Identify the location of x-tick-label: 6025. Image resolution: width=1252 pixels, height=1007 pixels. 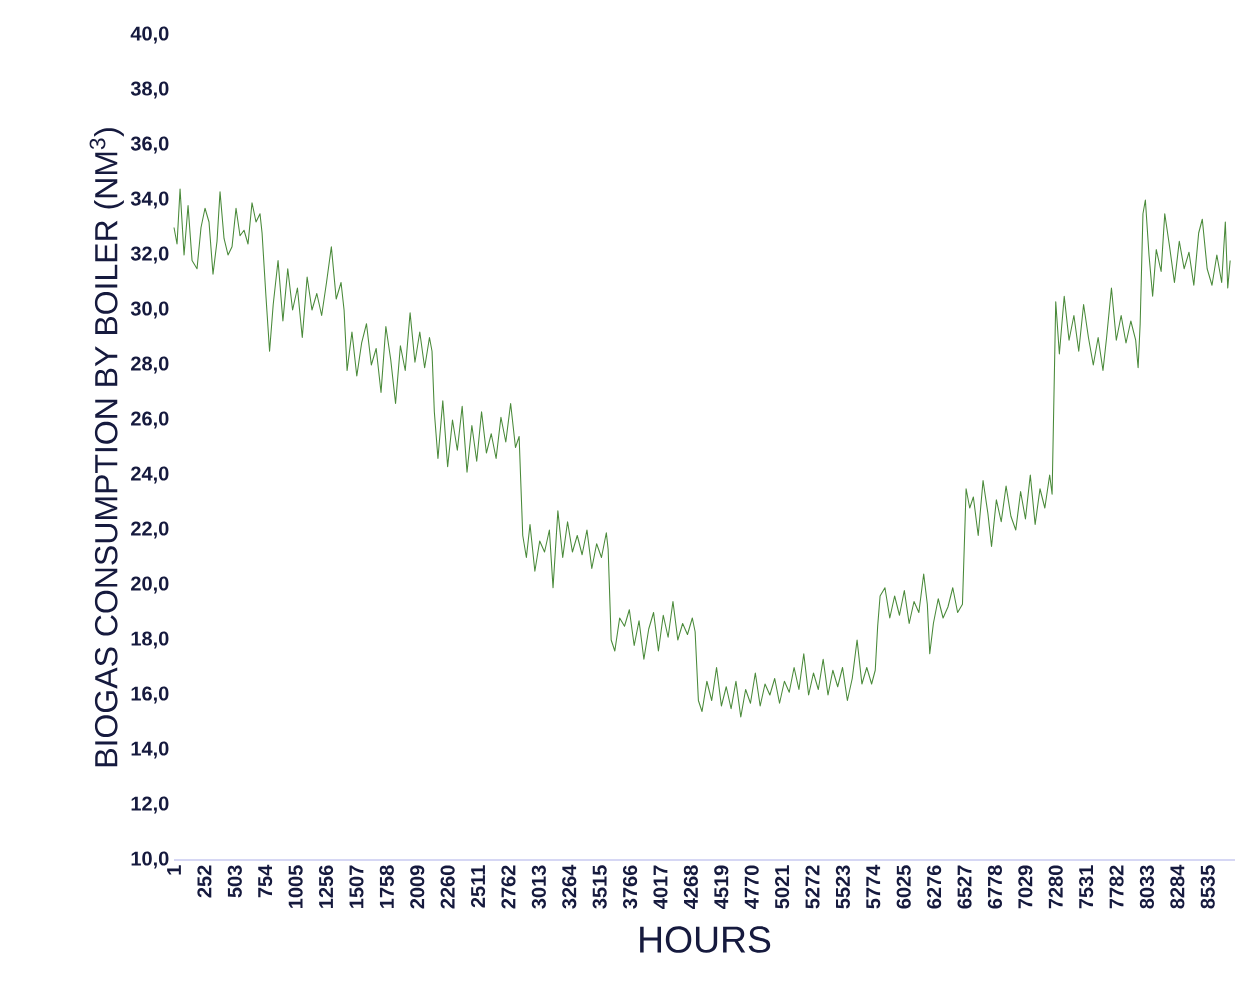
(903, 887).